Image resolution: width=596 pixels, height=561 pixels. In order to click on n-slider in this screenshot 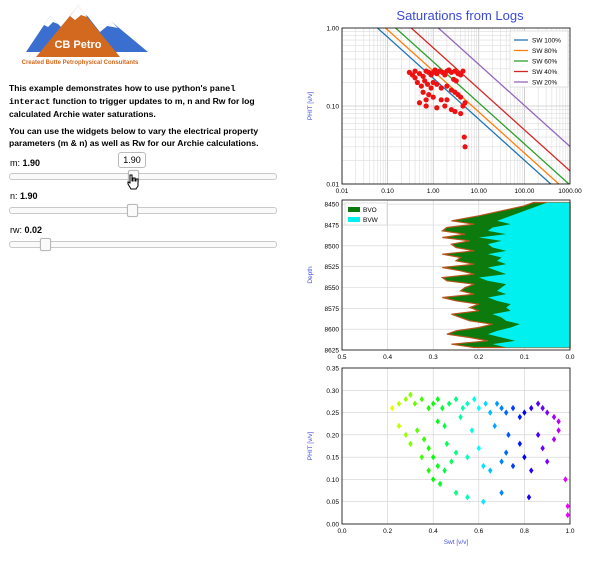, I will do `click(143, 210)`.